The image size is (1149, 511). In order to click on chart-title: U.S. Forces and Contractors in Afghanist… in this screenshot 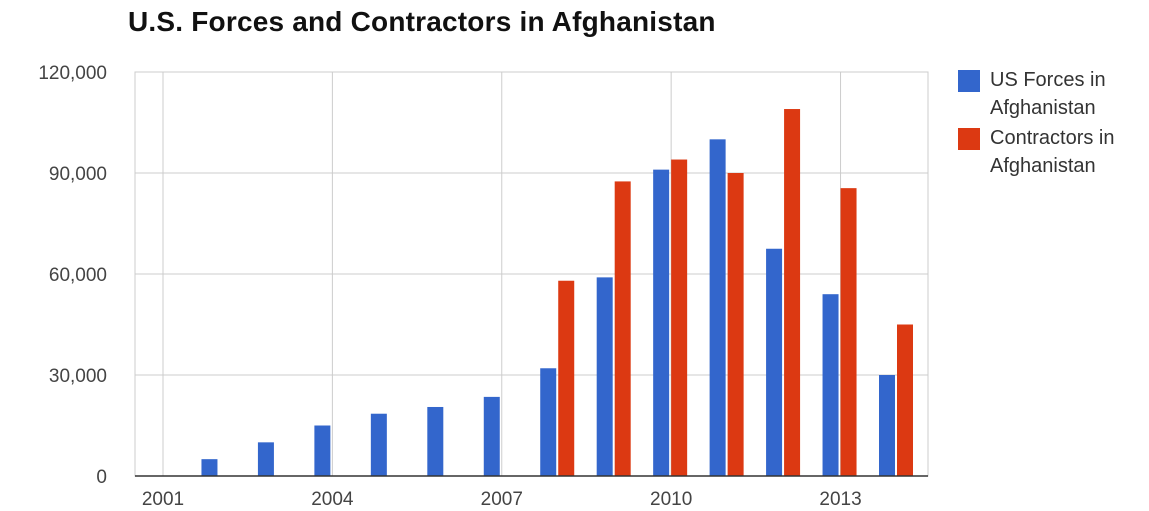, I will do `click(422, 21)`.